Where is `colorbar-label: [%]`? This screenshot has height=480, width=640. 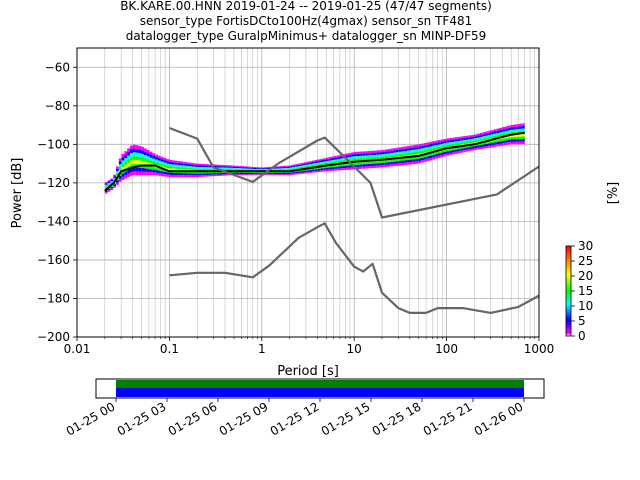 colorbar-label: [%] is located at coordinates (613, 193).